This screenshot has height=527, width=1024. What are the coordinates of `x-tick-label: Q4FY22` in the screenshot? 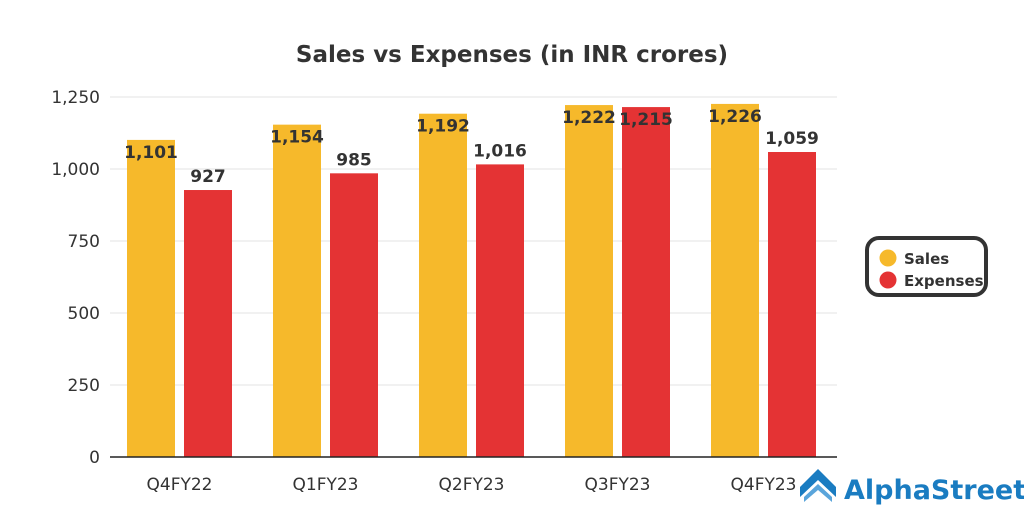 It's located at (180, 485).